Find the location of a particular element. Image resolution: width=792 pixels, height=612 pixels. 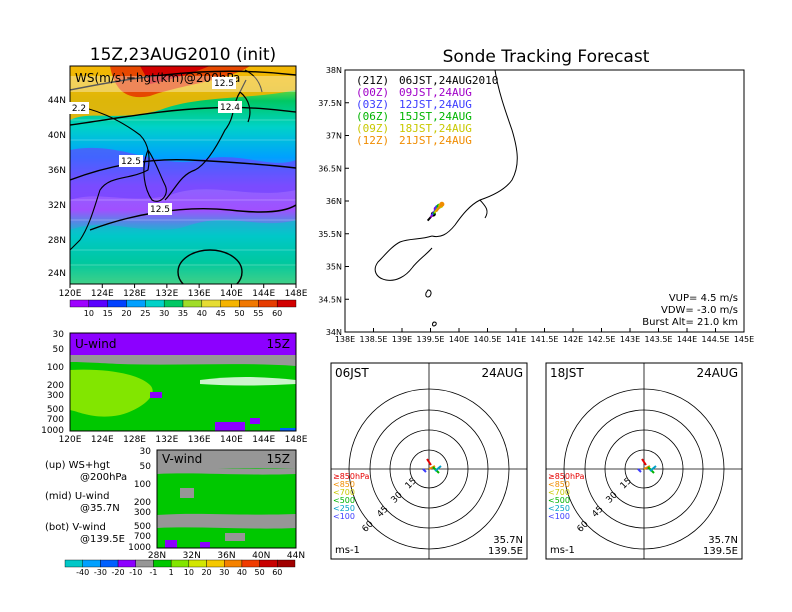

colorbar-label: -1 is located at coordinates (153, 572).